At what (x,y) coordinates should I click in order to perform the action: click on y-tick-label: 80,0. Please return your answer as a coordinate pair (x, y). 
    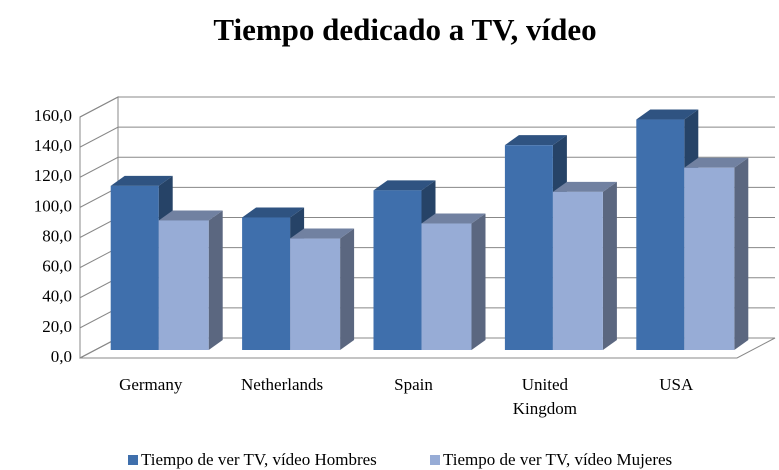
    Looking at the image, I should click on (57, 235).